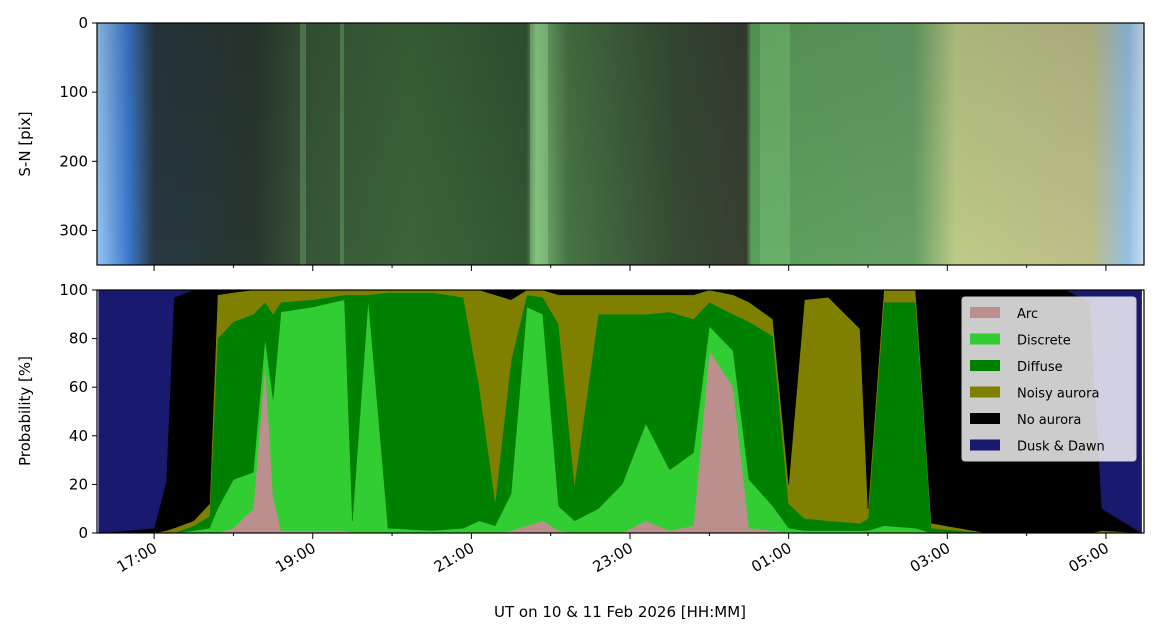 This screenshot has height=642, width=1158. Describe the element at coordinates (771, 557) in the screenshot. I see `x-tick-label: 01:00` at that location.